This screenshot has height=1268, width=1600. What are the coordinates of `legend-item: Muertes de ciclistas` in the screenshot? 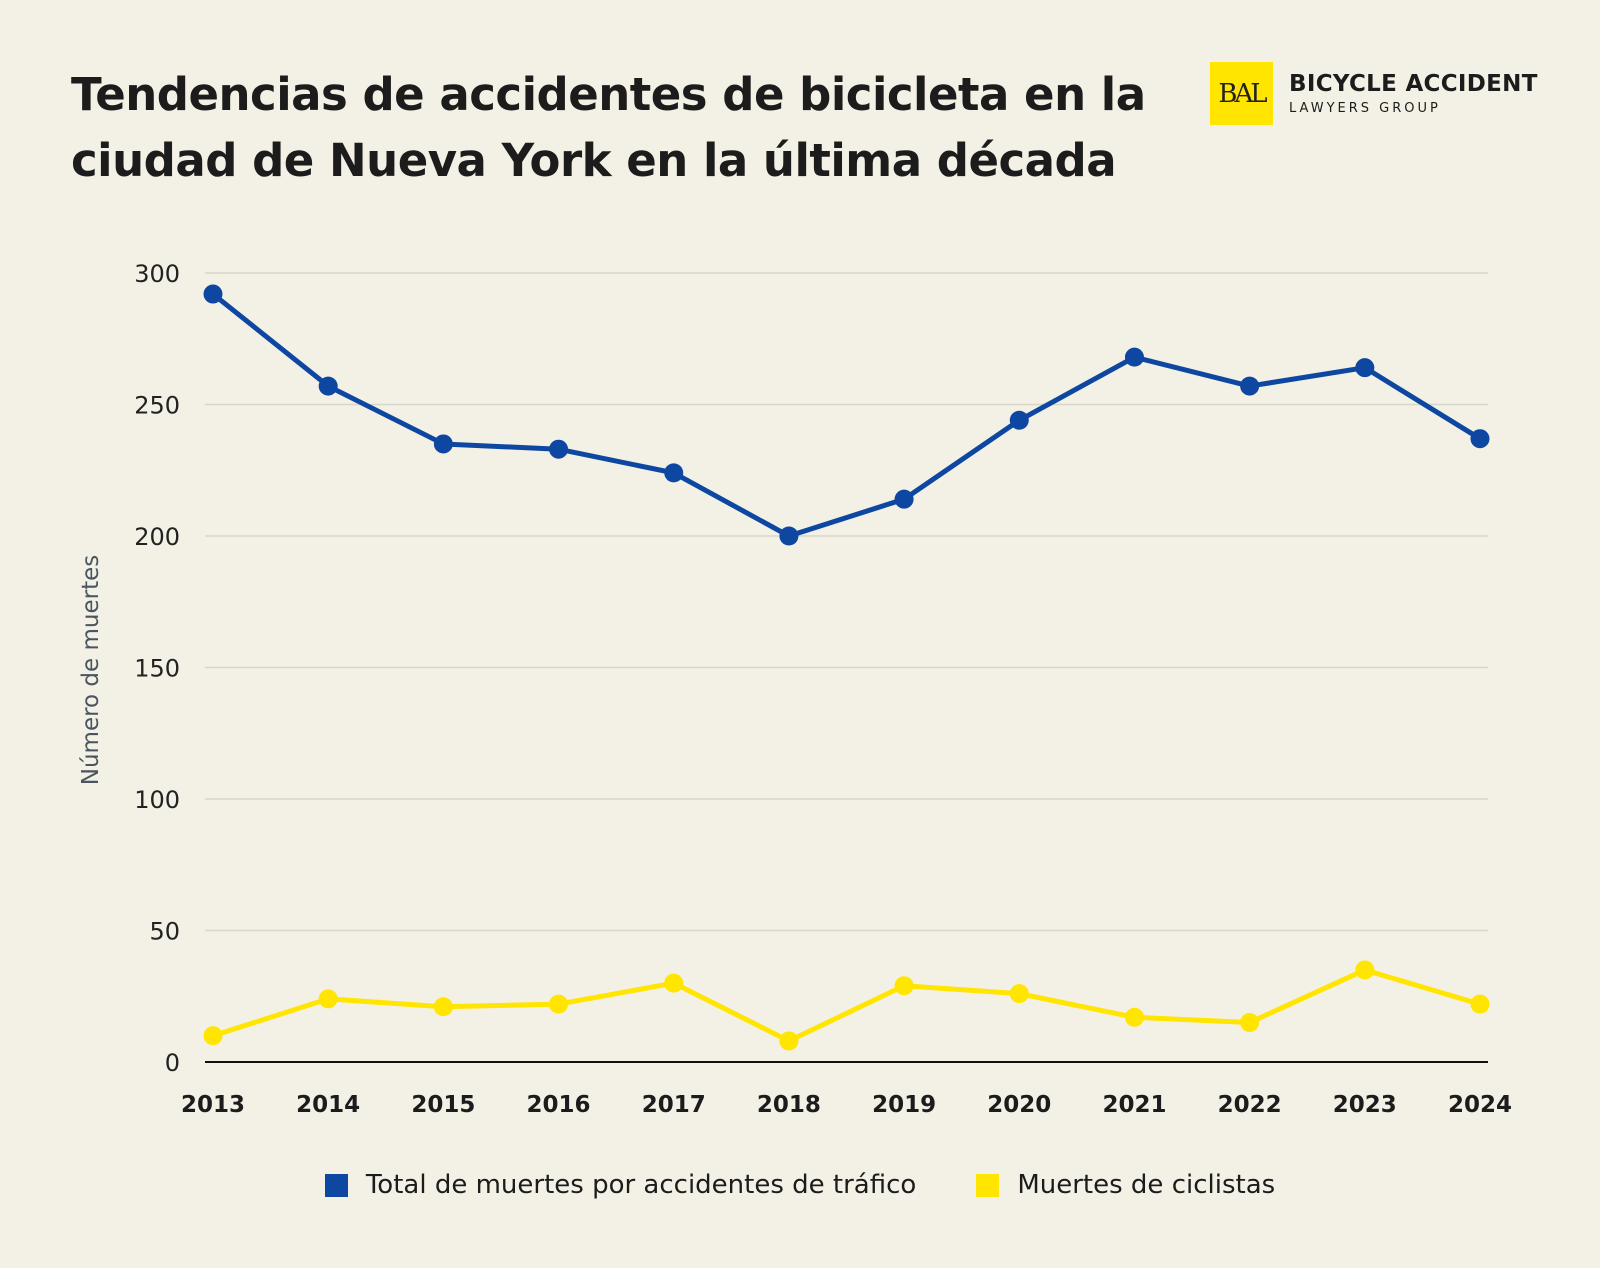 It's located at (1125, 1185).